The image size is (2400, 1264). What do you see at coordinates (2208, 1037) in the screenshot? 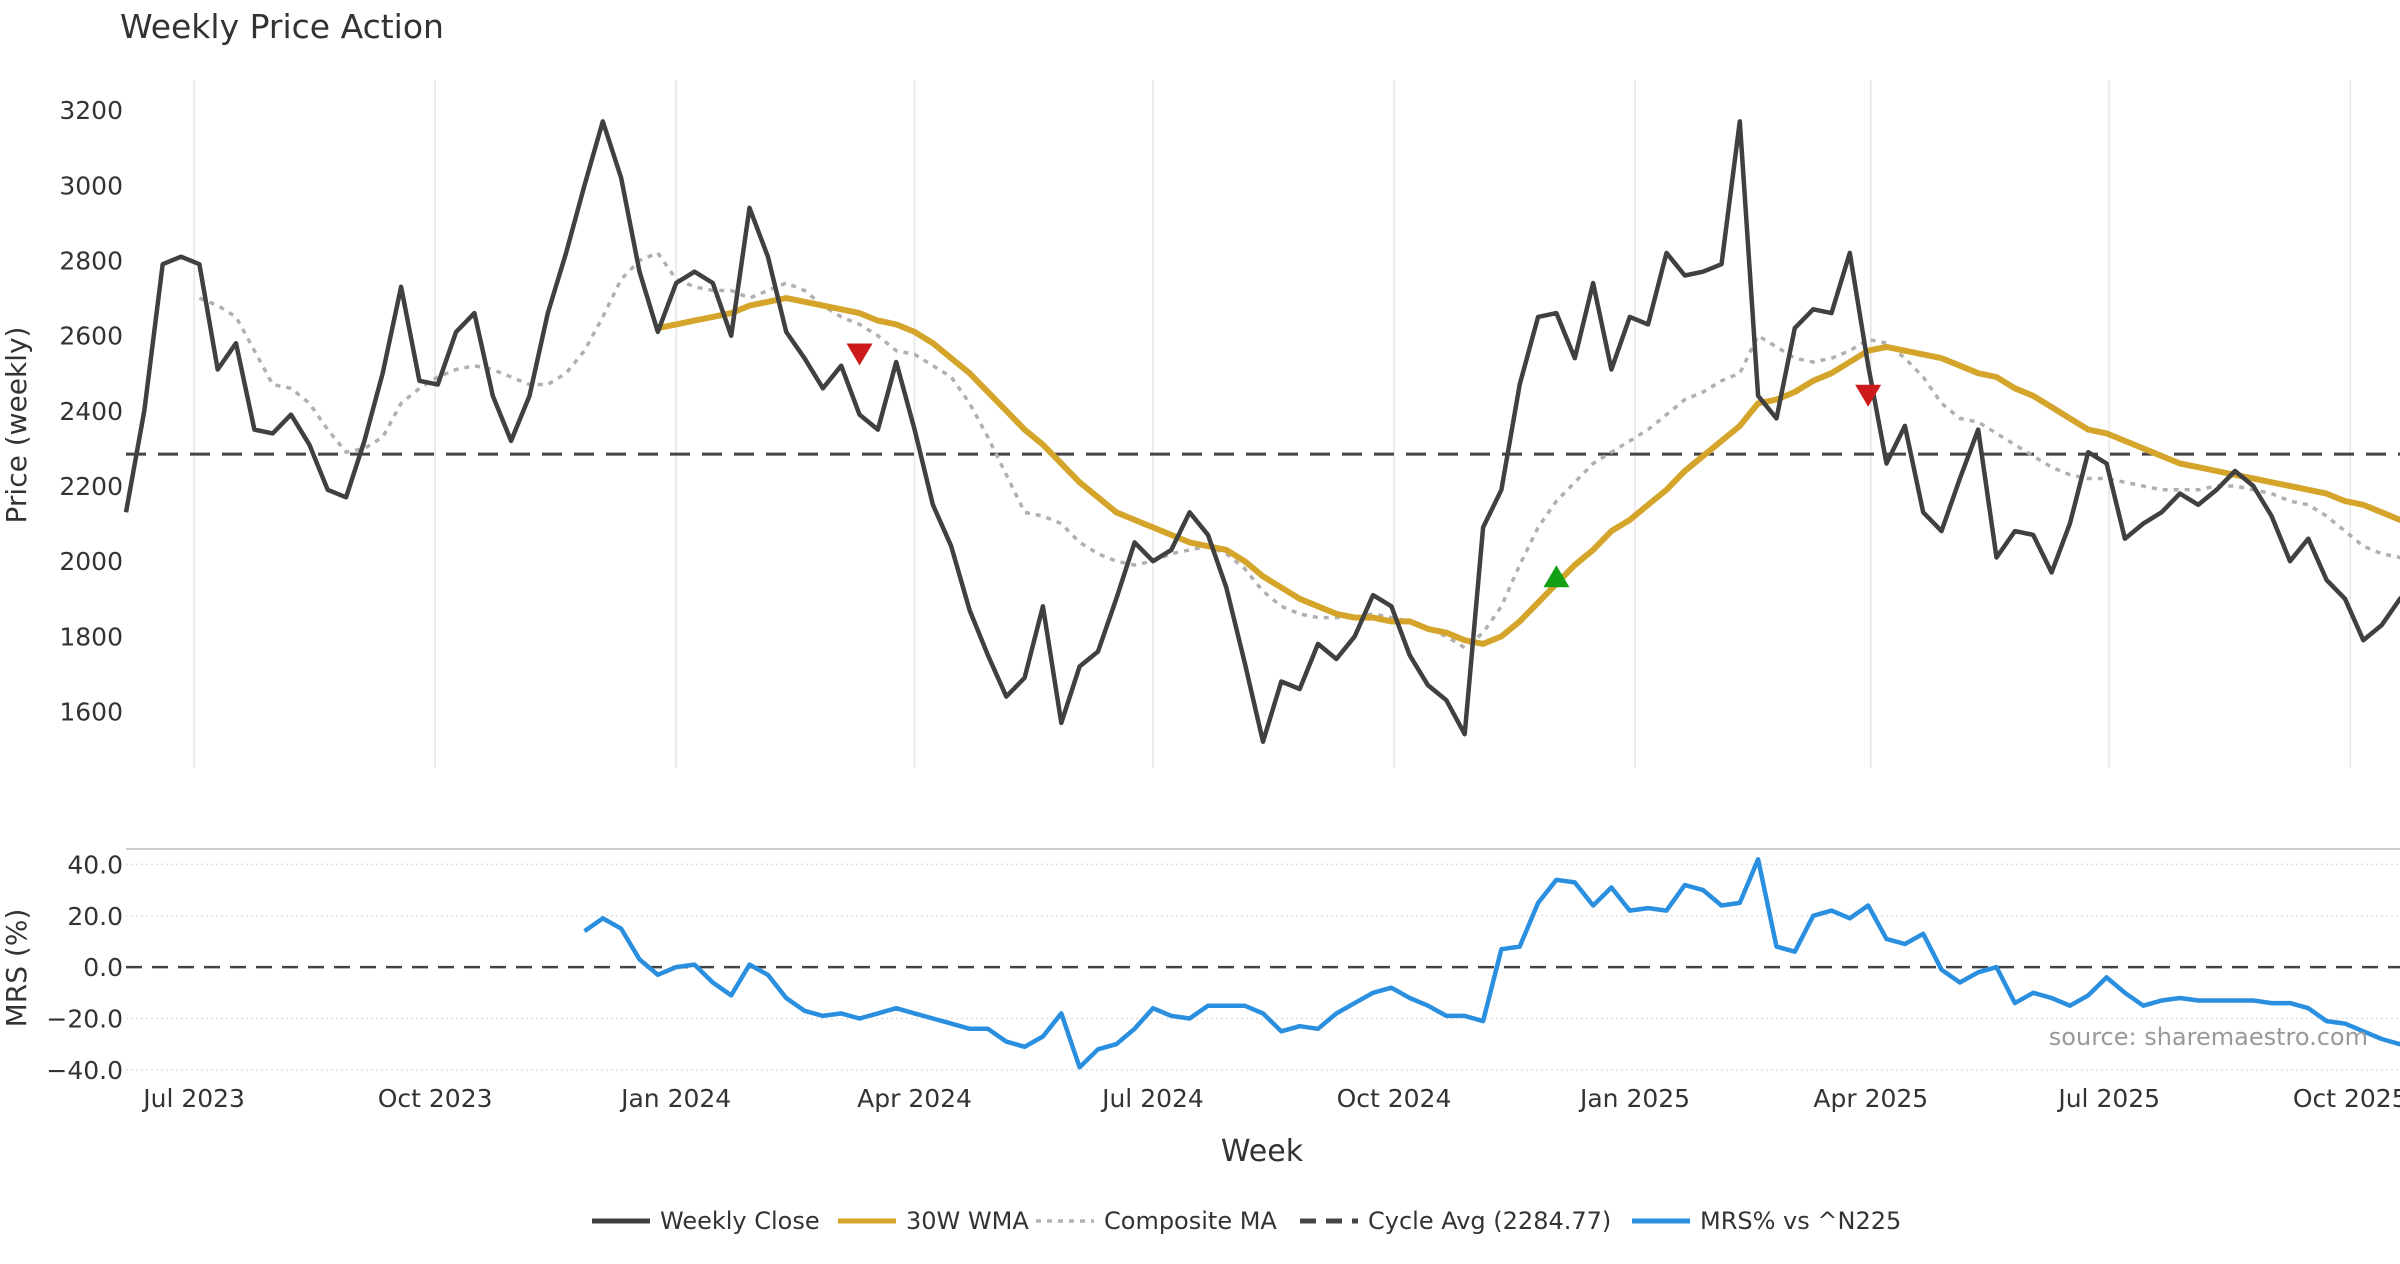
I see `source-note: source: sharemaestro.com` at bounding box center [2208, 1037].